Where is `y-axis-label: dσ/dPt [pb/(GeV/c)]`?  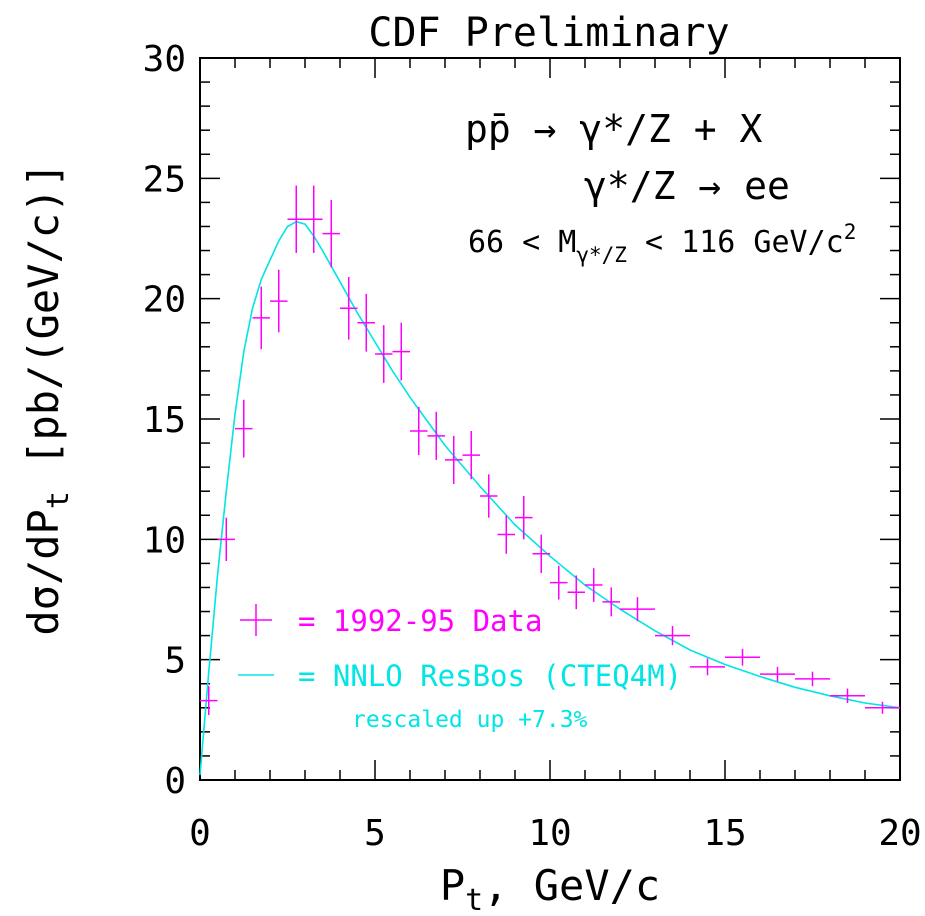
y-axis-label: dσ/dPt [pb/(GeV/c)] is located at coordinates (47, 398).